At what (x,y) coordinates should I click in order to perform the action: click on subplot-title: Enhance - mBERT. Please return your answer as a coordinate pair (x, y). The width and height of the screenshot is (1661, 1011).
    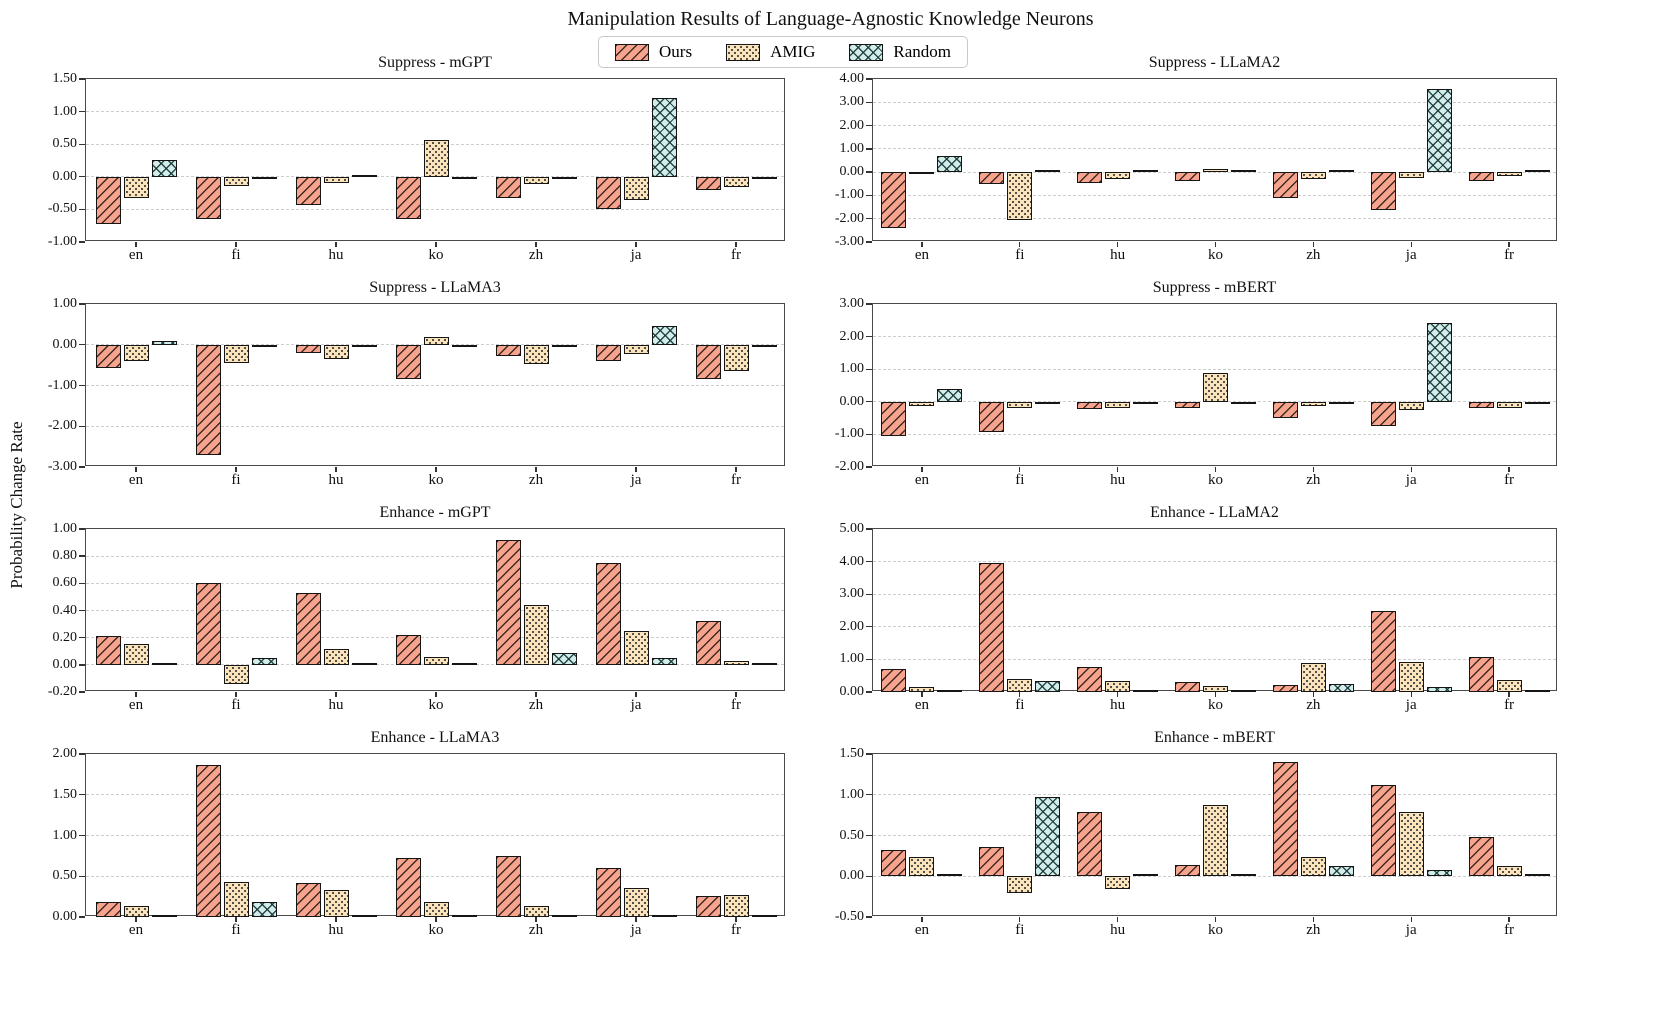
    Looking at the image, I should click on (1214, 737).